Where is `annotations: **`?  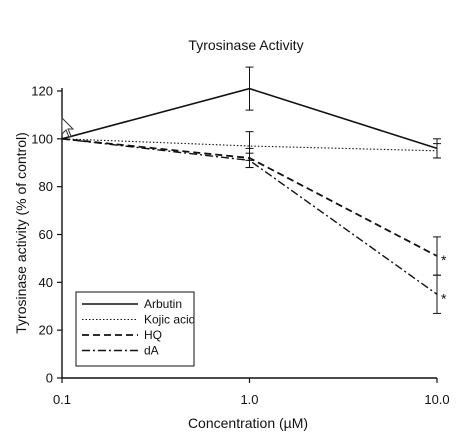 annotations: ** is located at coordinates (444, 279).